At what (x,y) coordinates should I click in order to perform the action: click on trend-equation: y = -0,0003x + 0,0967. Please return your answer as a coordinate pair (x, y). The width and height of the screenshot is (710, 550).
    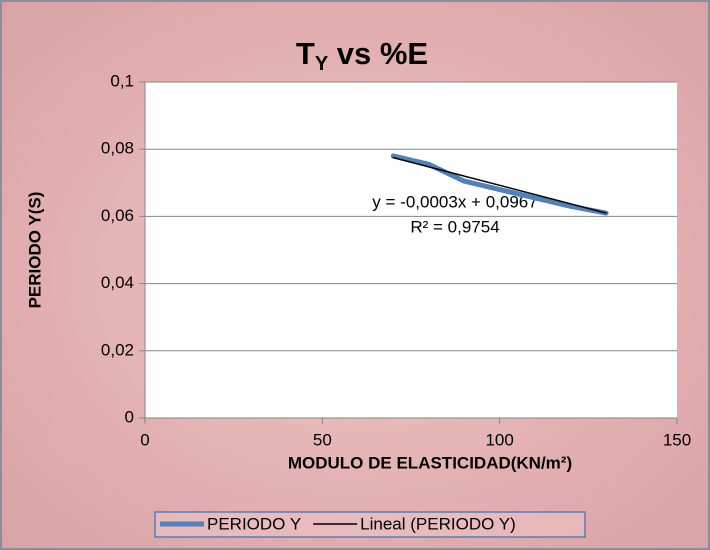
    Looking at the image, I should click on (454, 201).